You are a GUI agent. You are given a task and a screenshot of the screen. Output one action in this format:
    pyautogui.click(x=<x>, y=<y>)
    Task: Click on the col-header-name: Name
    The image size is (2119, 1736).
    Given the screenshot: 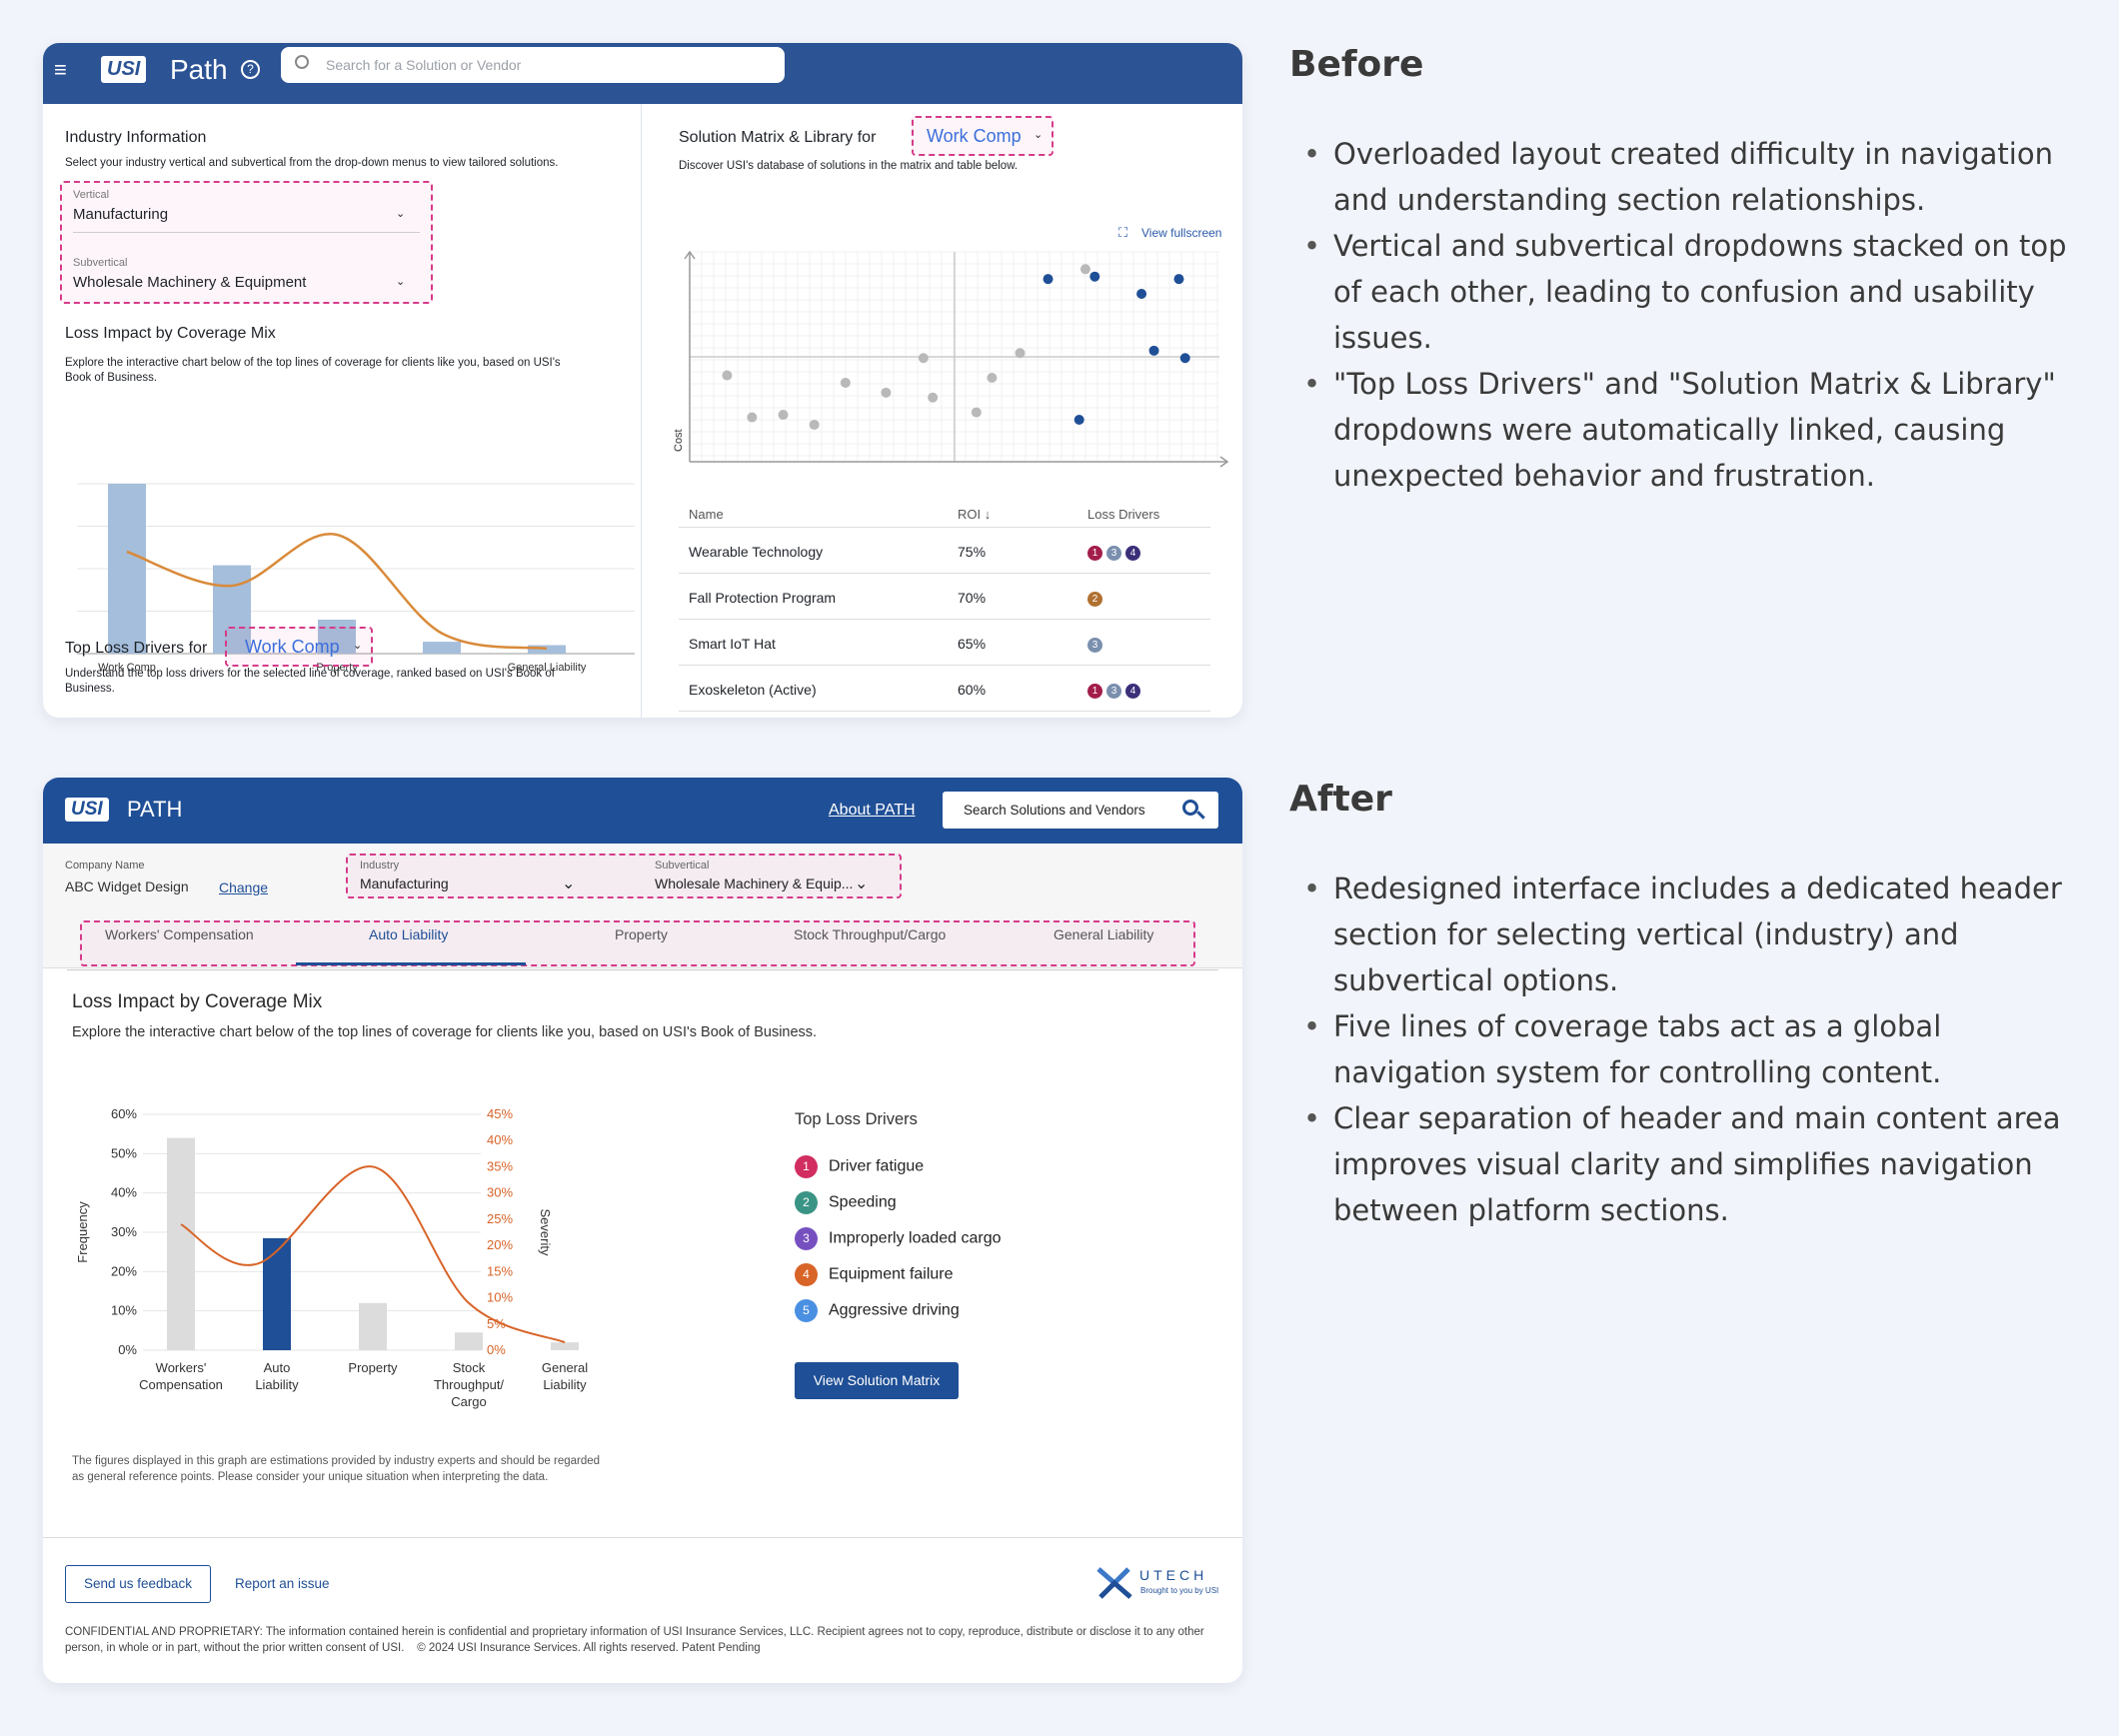 What is the action you would take?
    pyautogui.click(x=706, y=514)
    